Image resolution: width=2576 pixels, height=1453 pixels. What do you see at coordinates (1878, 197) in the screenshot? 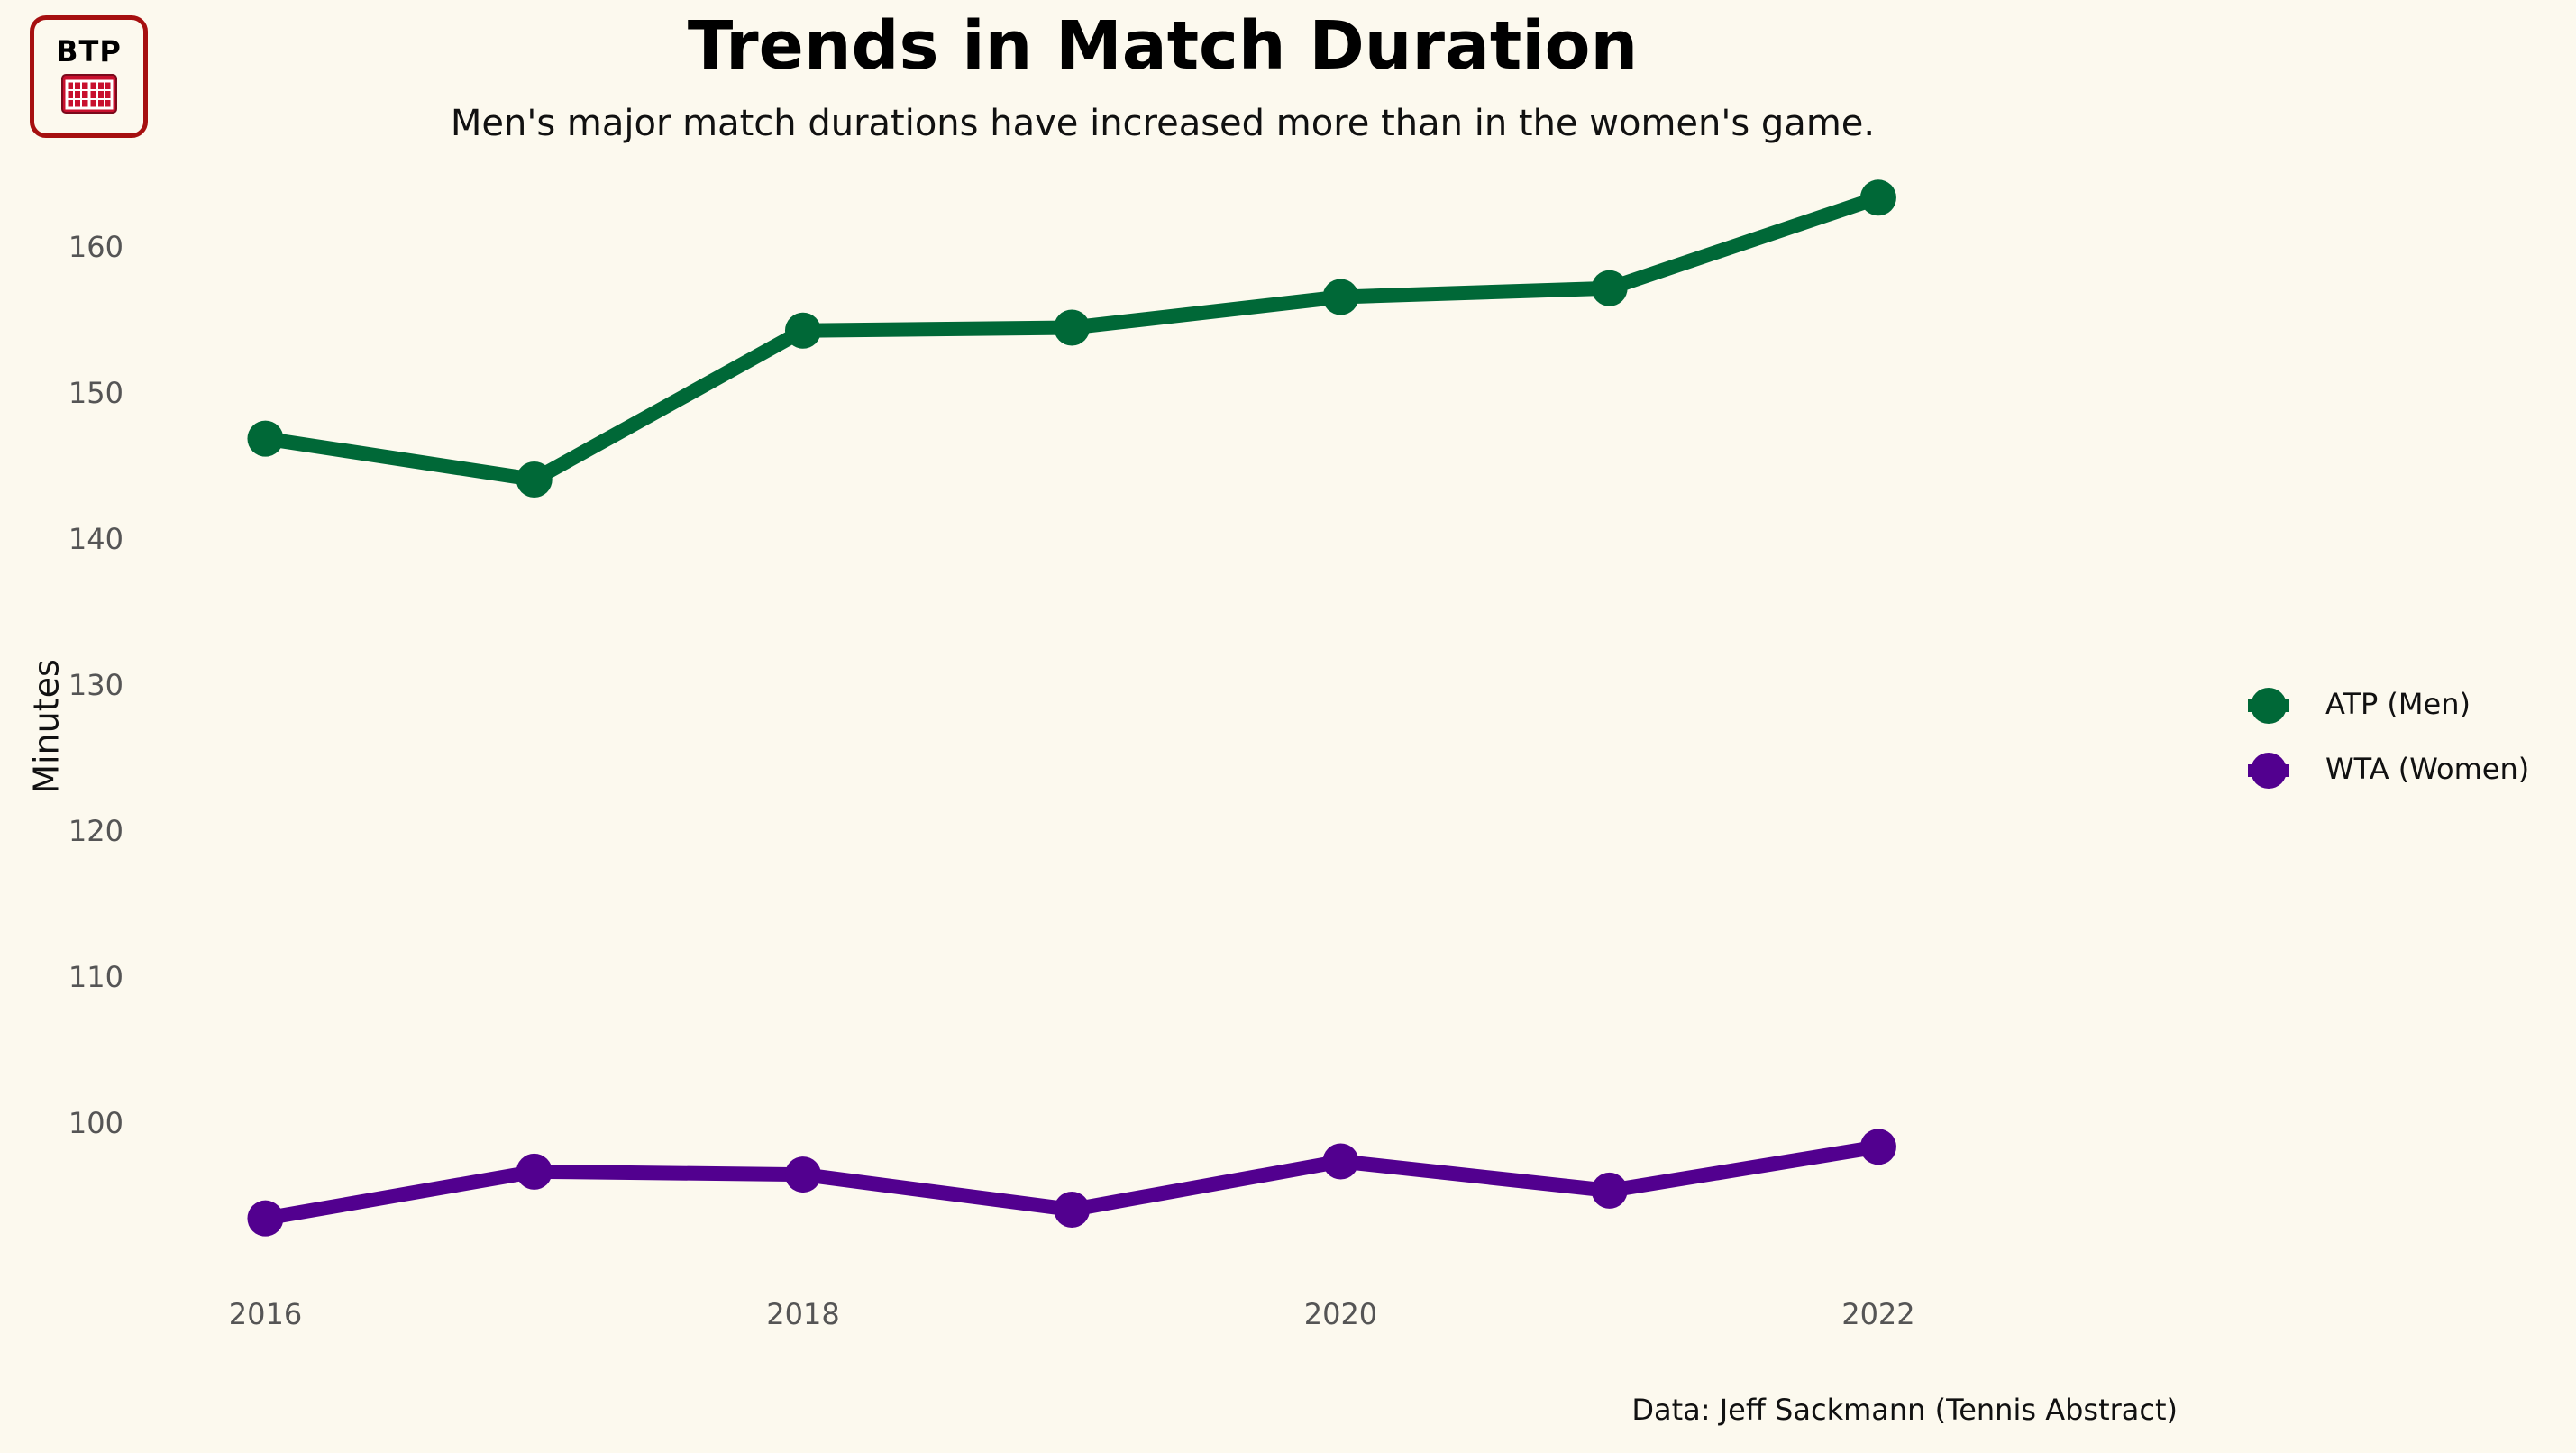
I see `data-point-atp-2022` at bounding box center [1878, 197].